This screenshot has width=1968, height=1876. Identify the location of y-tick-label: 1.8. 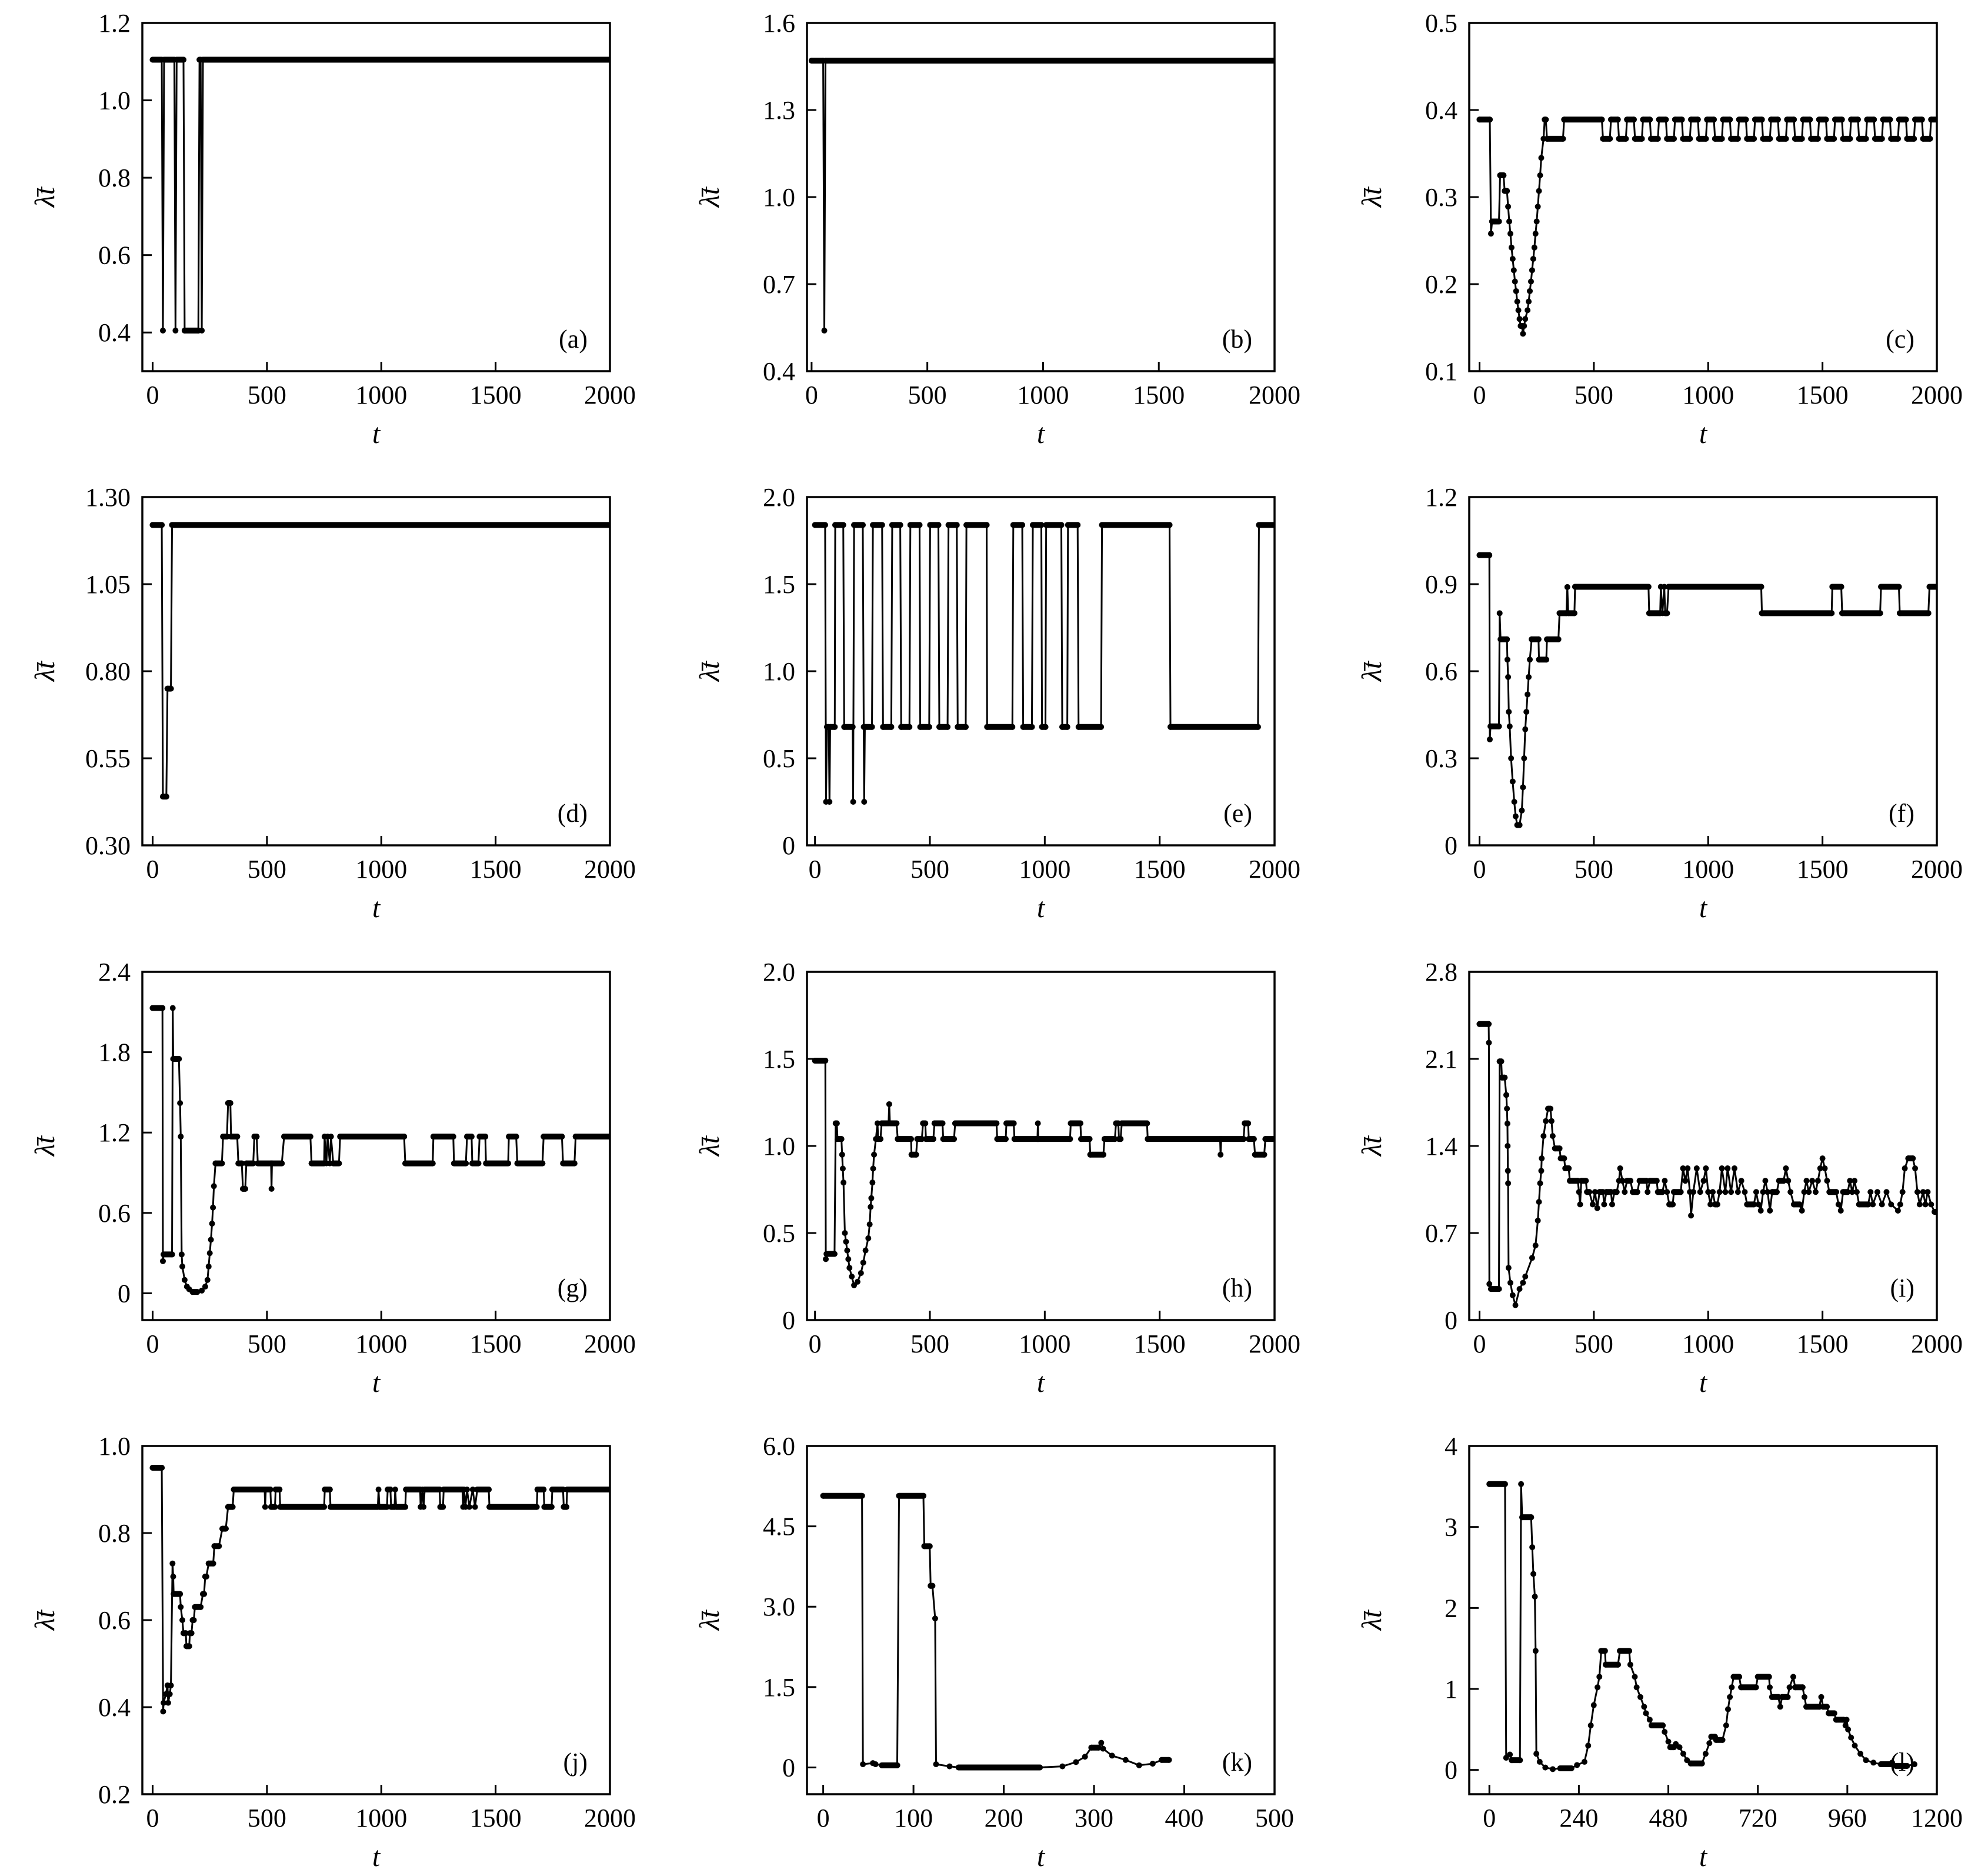
(115, 1052).